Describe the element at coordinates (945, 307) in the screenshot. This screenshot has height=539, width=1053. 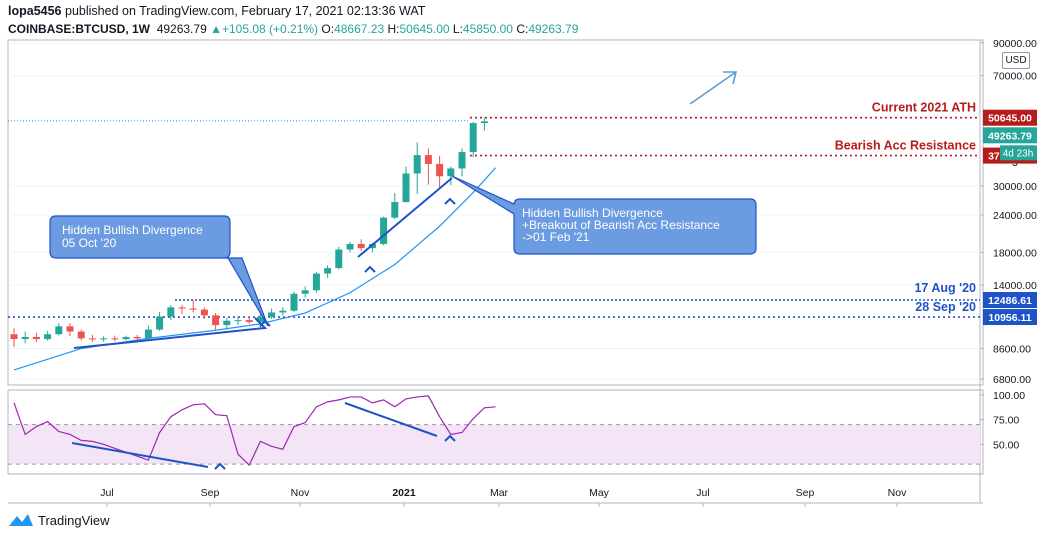
I see `level-label: 28 Sep '20` at that location.